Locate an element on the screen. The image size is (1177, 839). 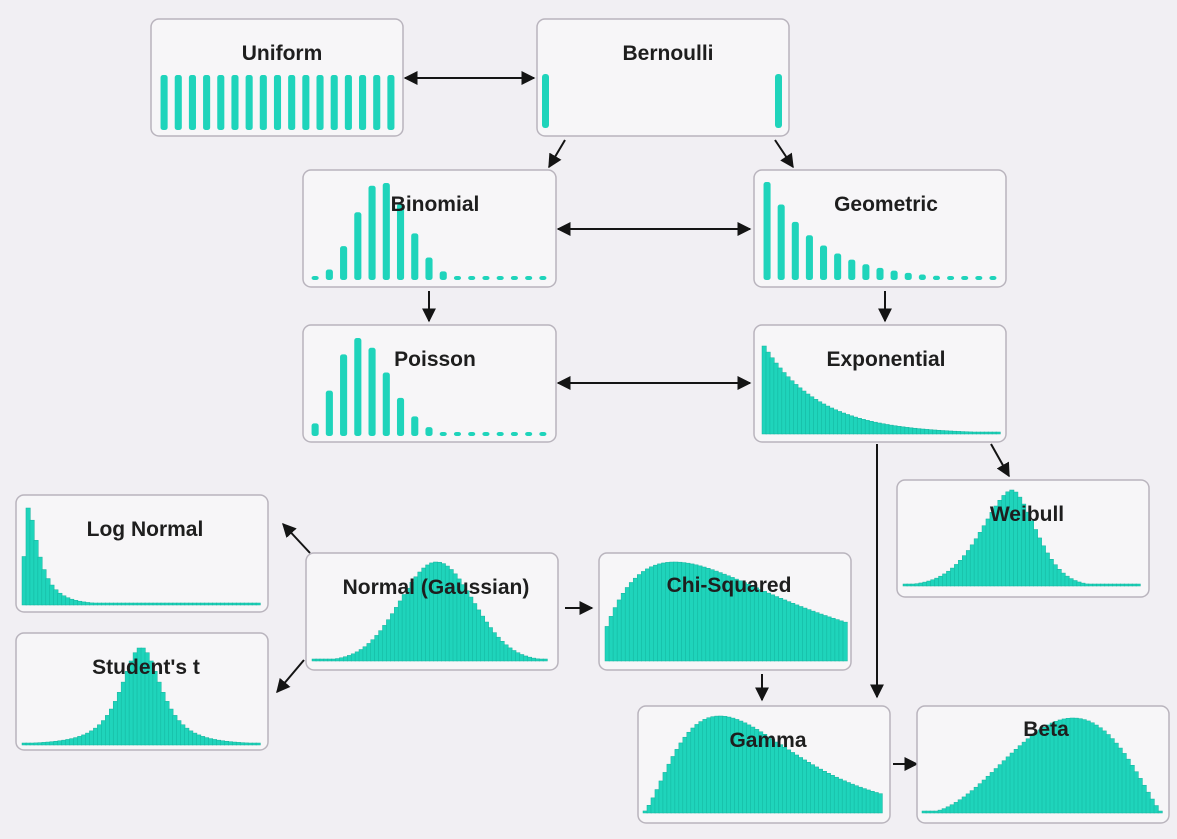
node-title: Weibull is located at coordinates (1027, 514).